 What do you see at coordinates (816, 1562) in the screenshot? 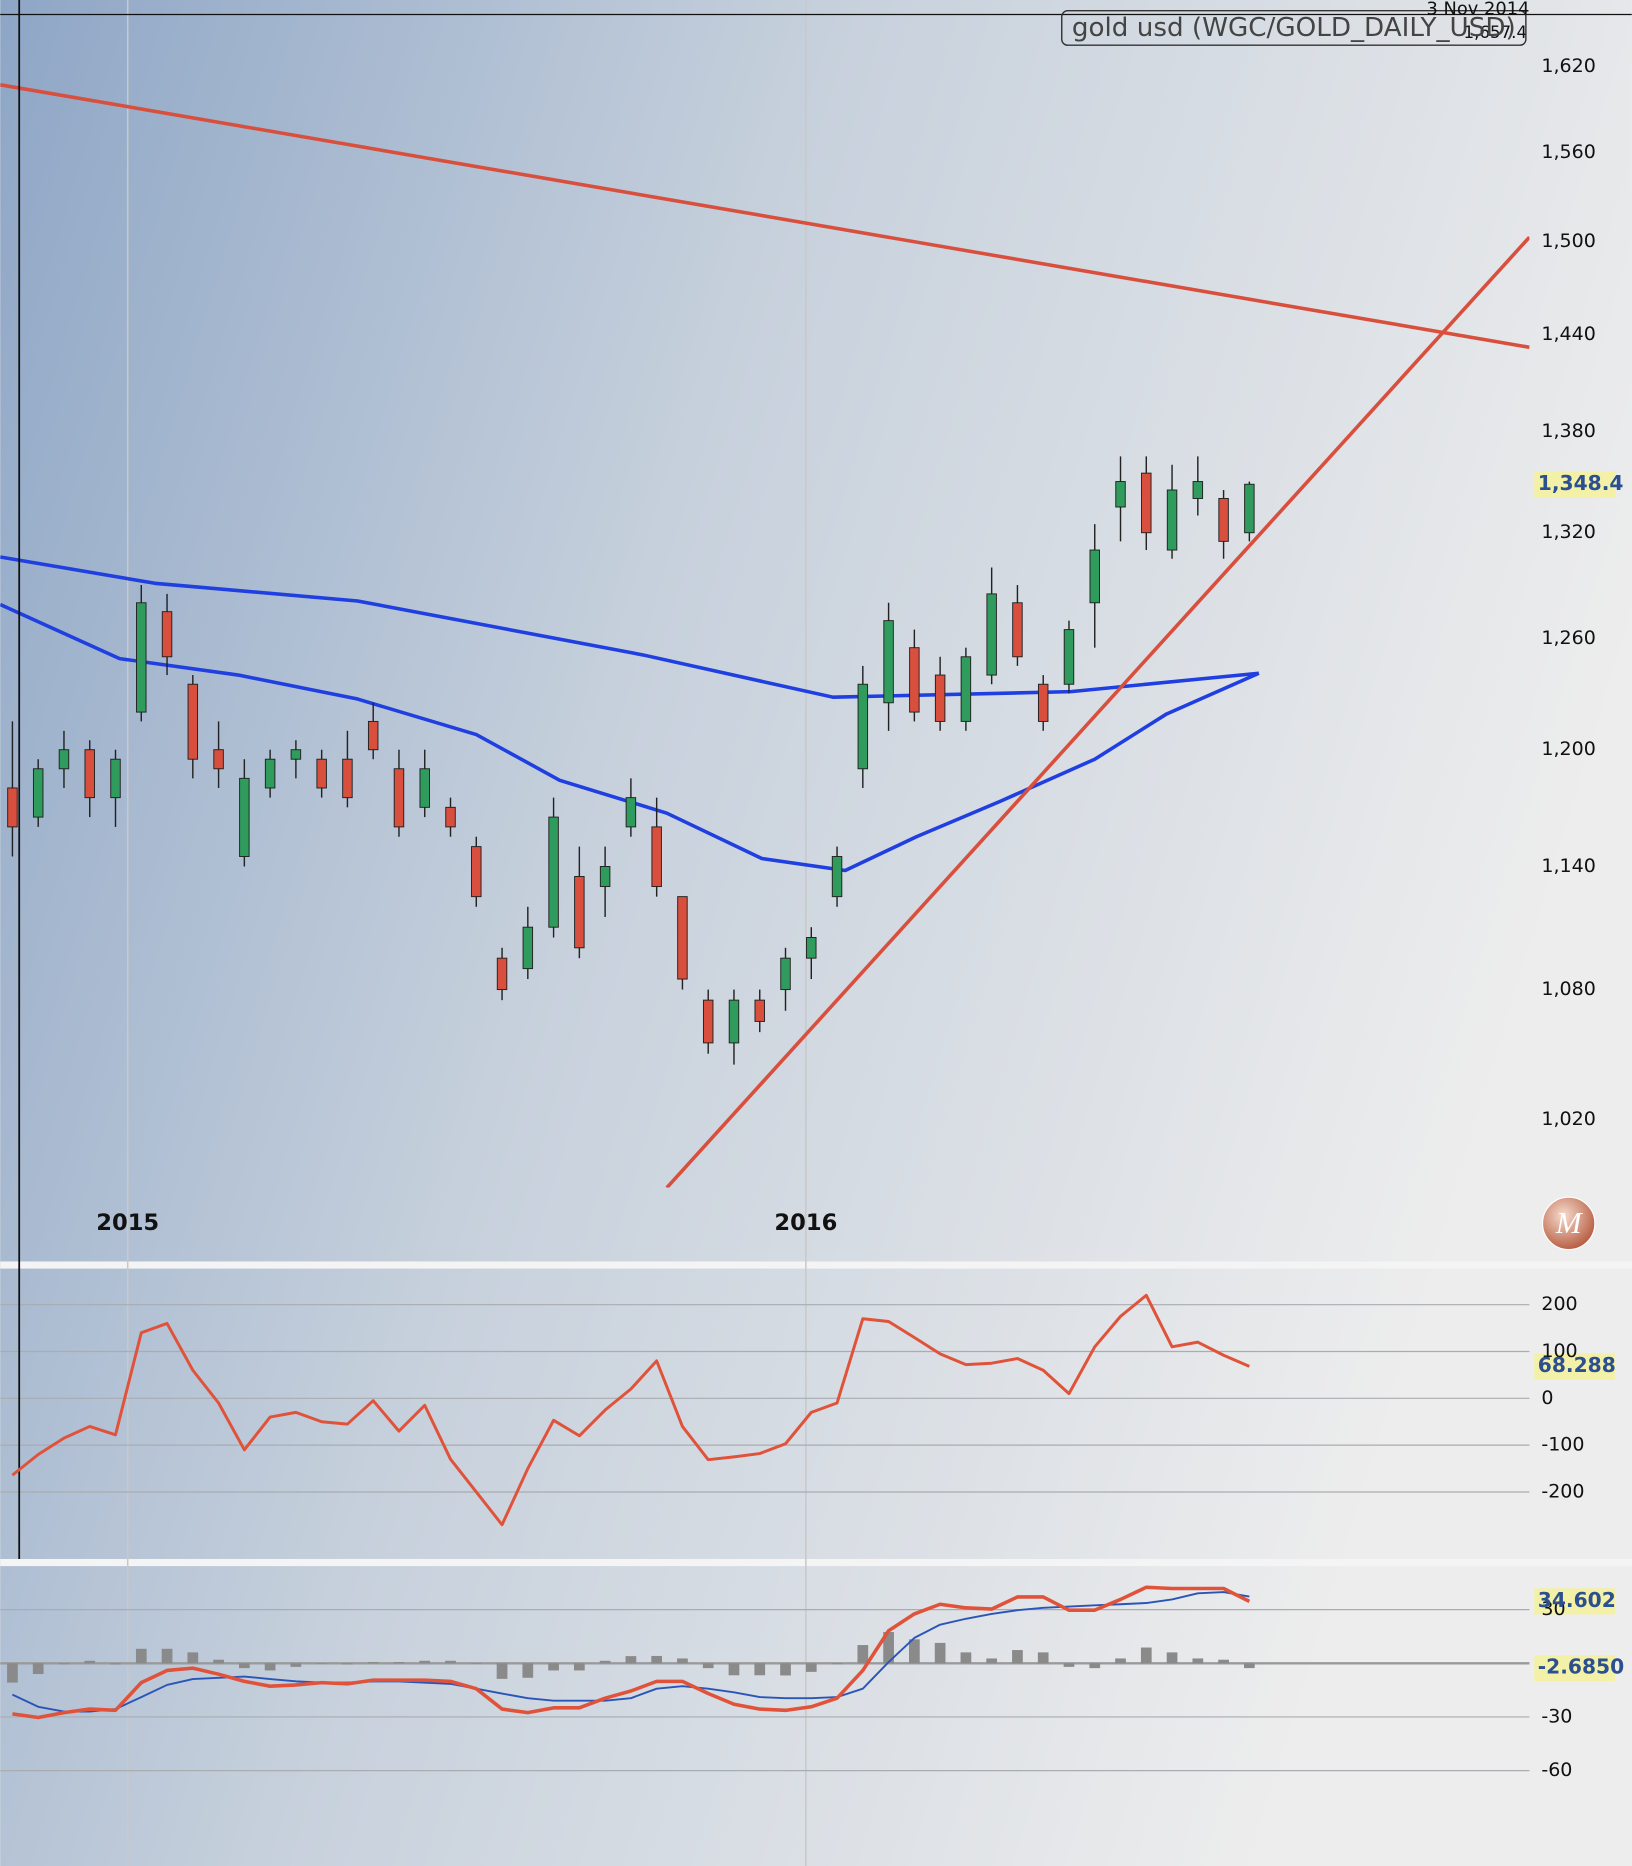
I see `panel-divider` at bounding box center [816, 1562].